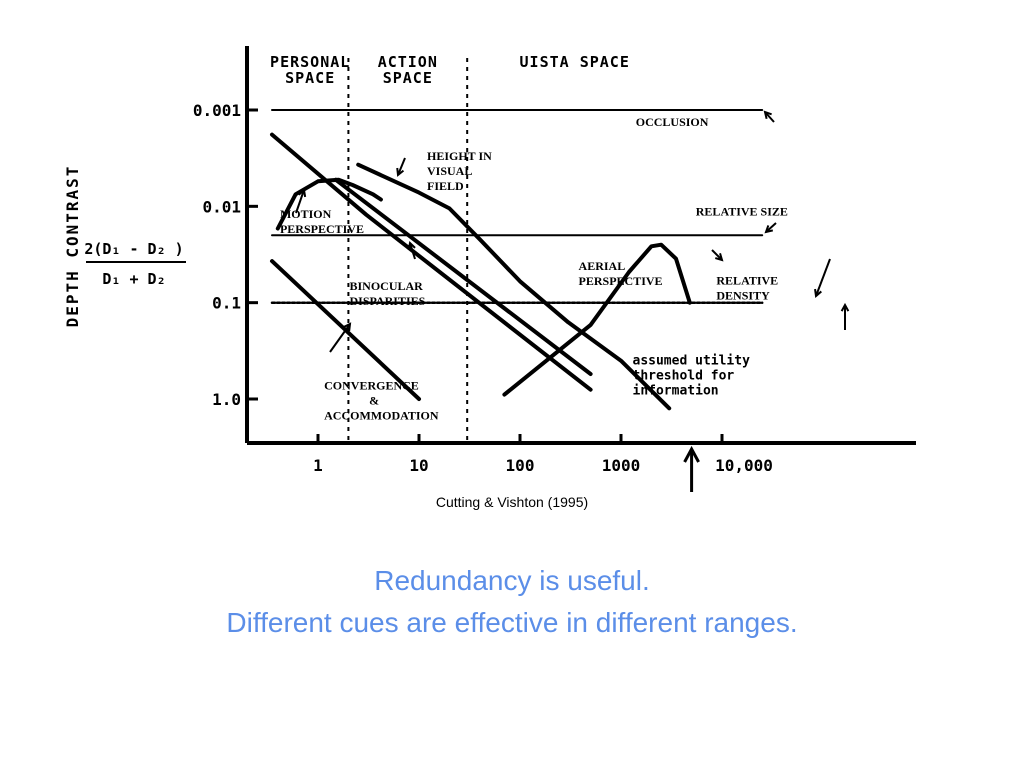 The width and height of the screenshot is (1024, 768). Describe the element at coordinates (692, 361) in the screenshot. I see `annotation-assumed-utility-threshold-for-information-0: assumed utility` at that location.